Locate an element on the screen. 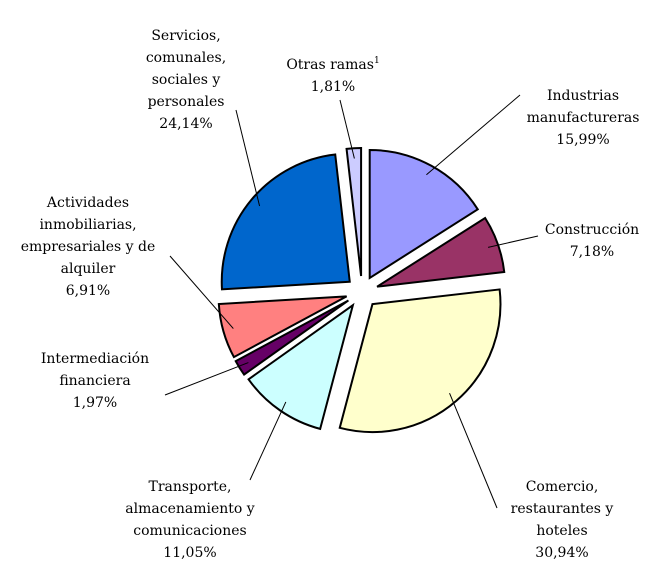 The width and height of the screenshot is (663, 569). slice-label: Industrias manufactureras 15,99% is located at coordinates (583, 118).